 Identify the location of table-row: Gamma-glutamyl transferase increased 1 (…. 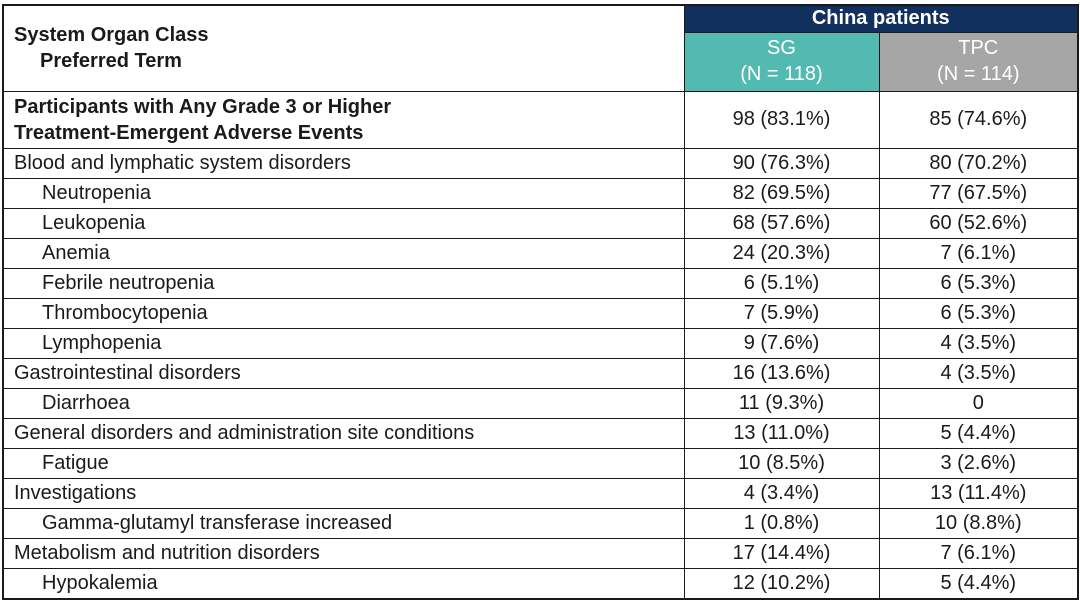
(540, 523).